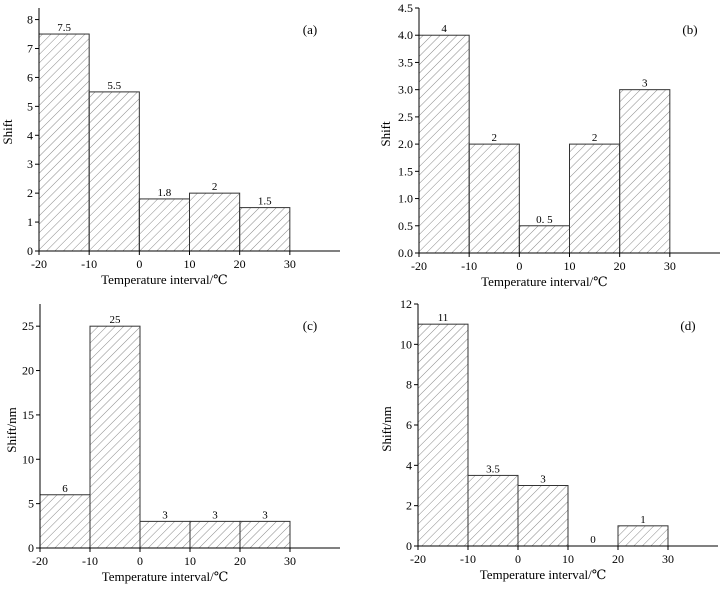 The width and height of the screenshot is (721, 610). I want to click on y-tick-label: 1.5, so click(405, 171).